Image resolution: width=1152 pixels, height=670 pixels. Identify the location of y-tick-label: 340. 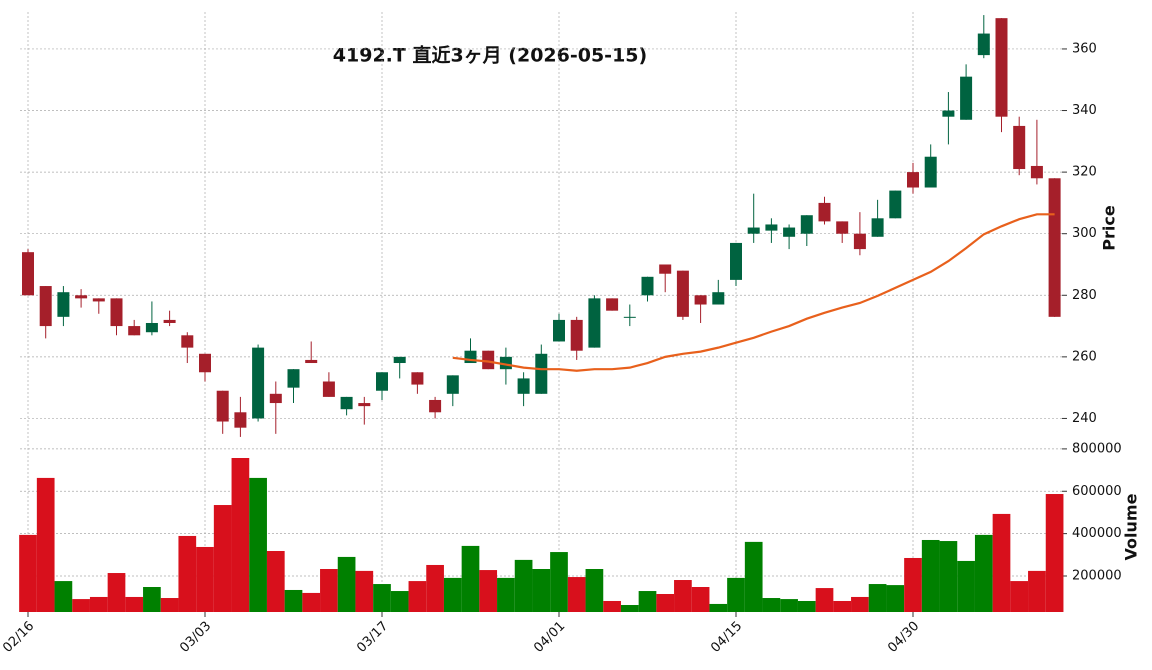
(1084, 110).